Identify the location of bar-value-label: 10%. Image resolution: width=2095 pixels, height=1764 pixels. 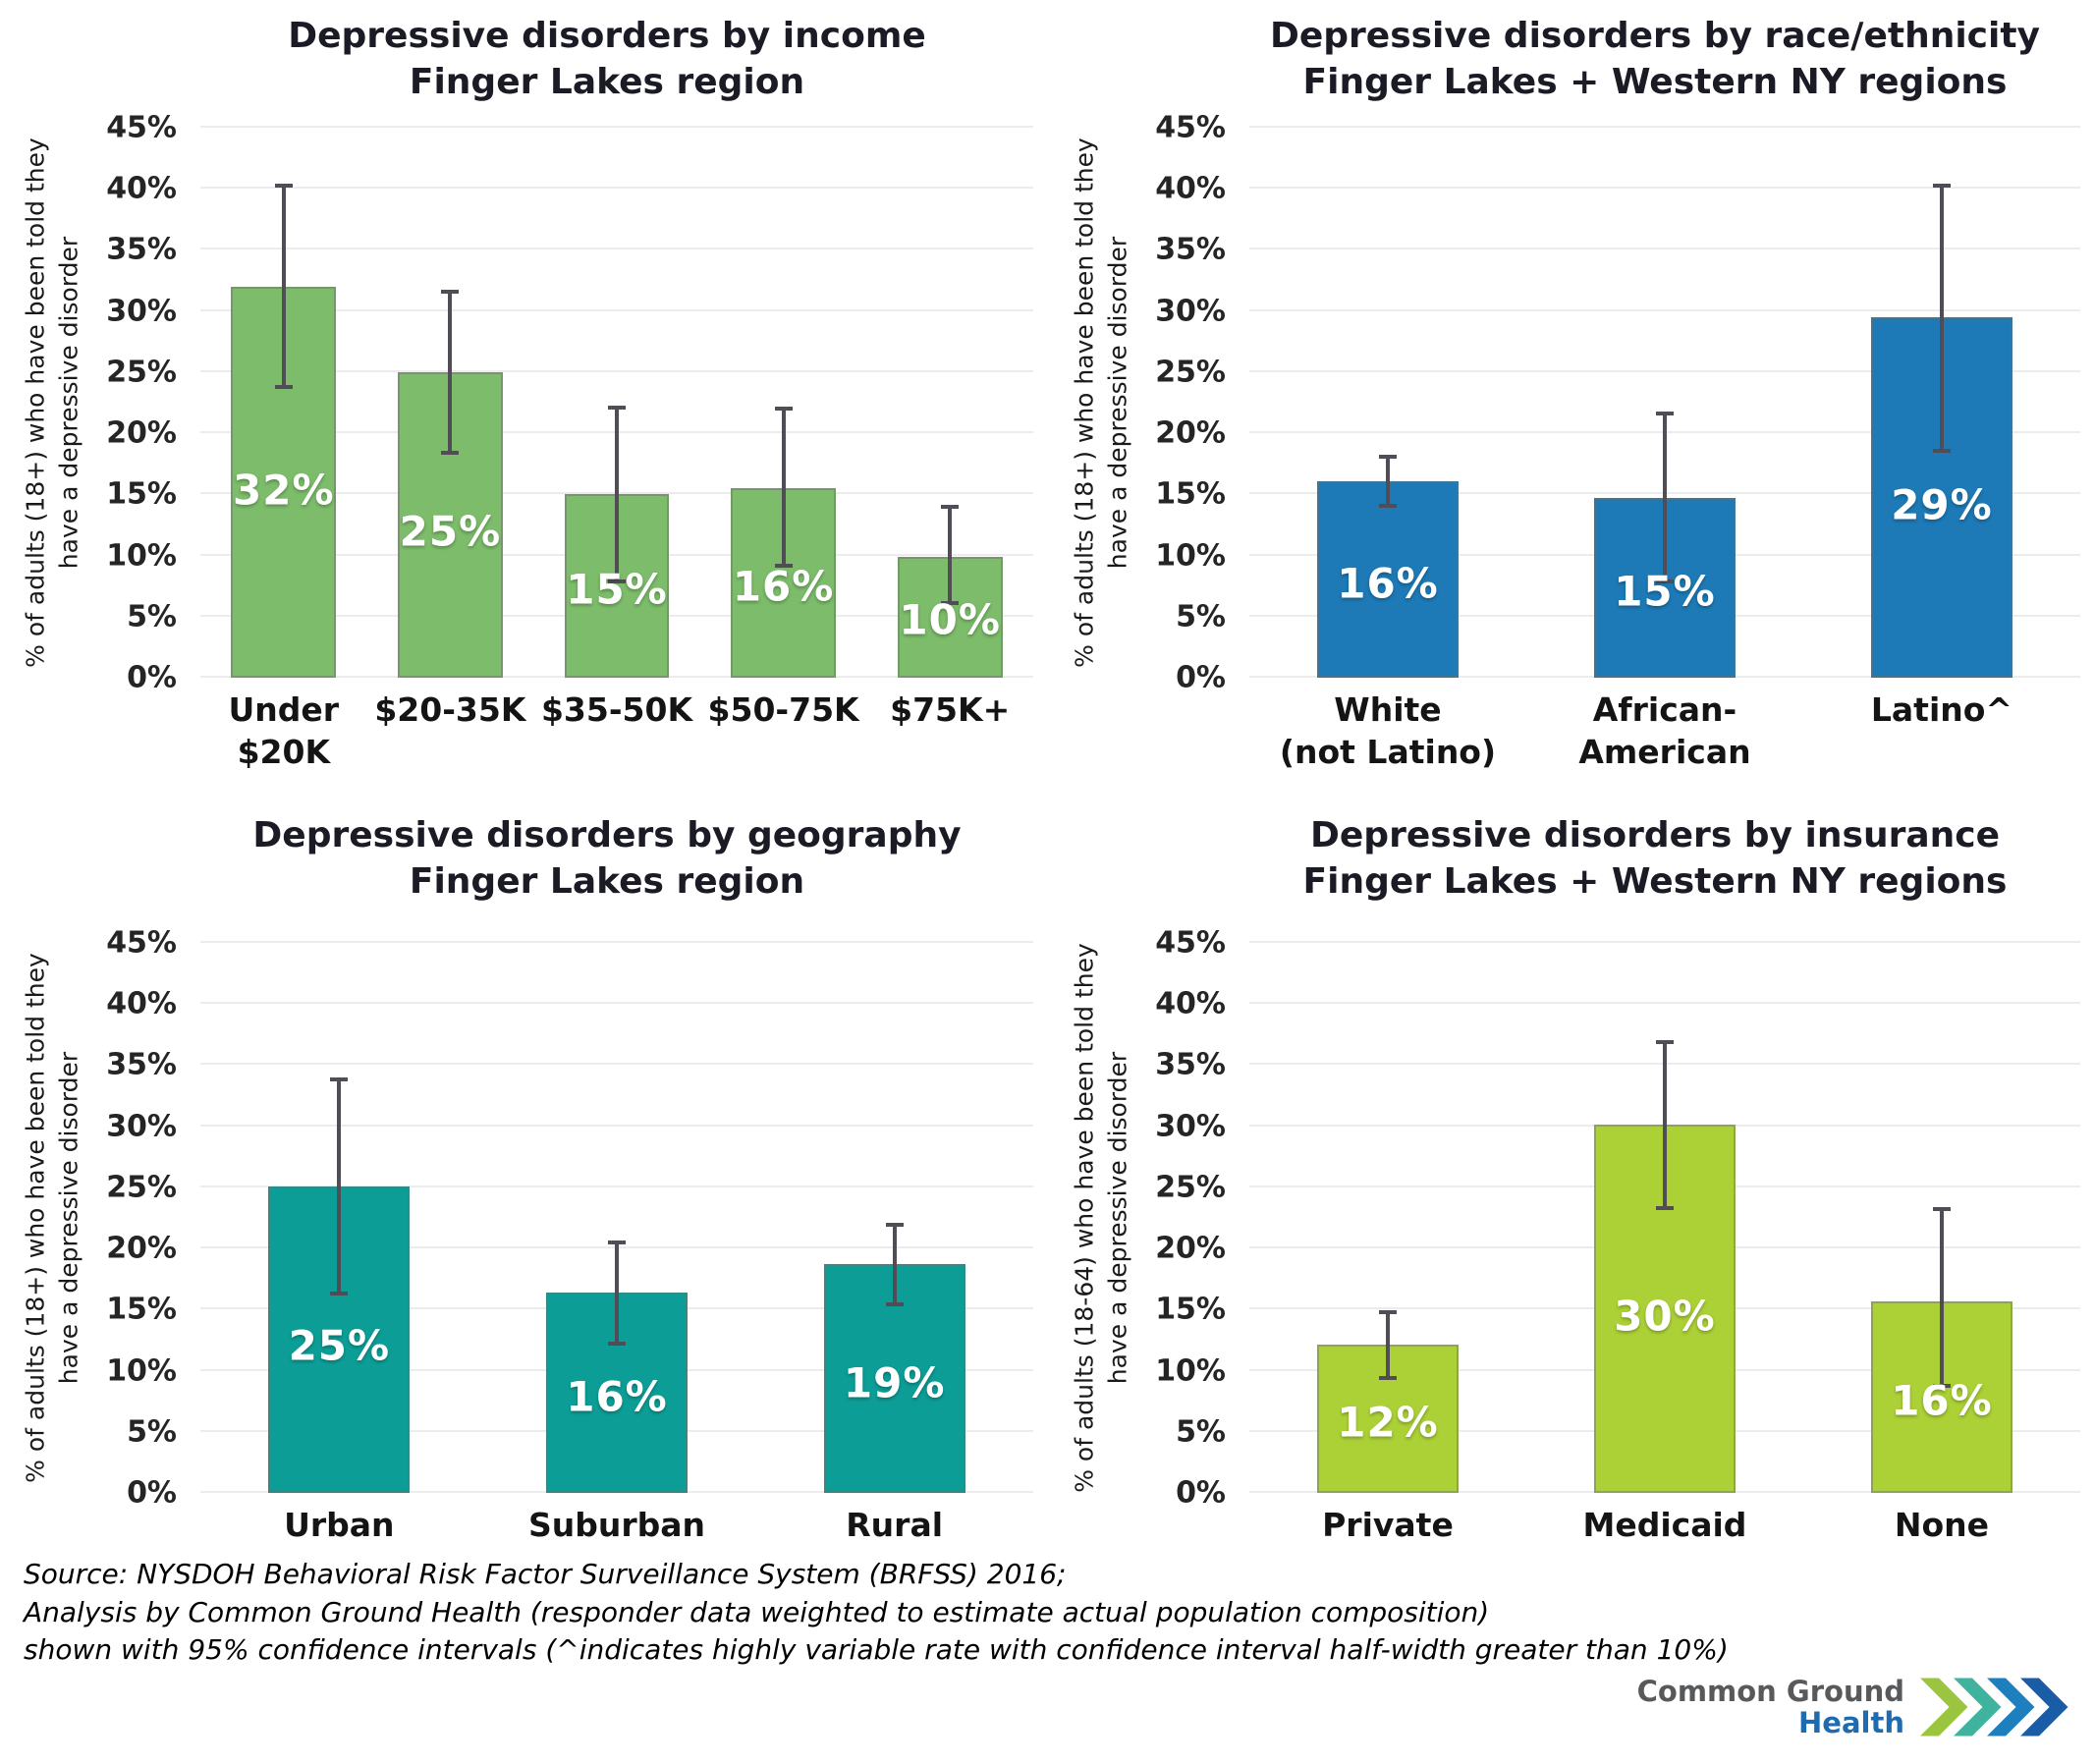
(950, 619).